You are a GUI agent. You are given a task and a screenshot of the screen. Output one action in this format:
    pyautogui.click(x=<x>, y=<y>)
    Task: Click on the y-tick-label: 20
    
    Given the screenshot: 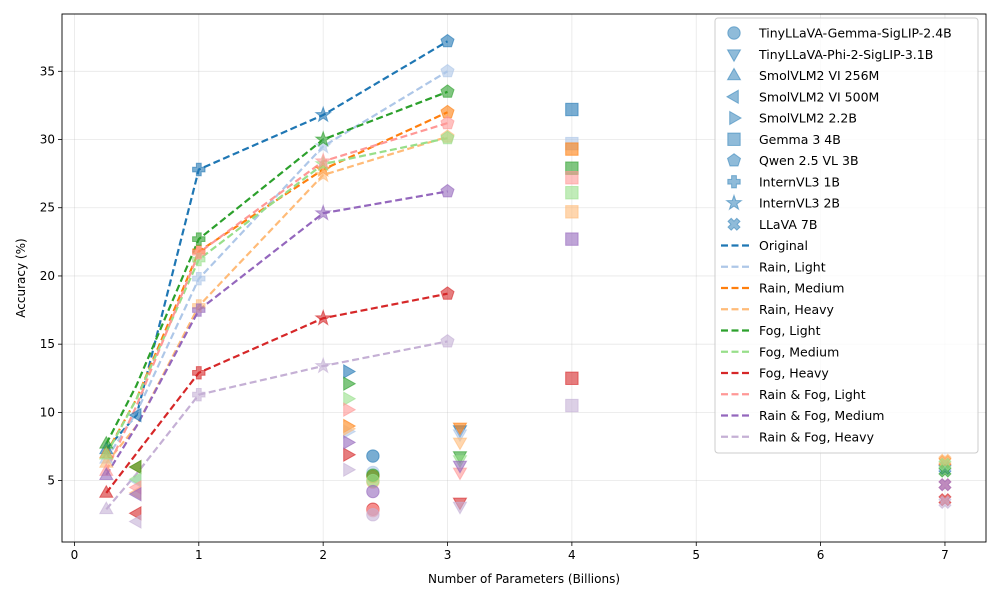 What is the action you would take?
    pyautogui.click(x=47, y=276)
    